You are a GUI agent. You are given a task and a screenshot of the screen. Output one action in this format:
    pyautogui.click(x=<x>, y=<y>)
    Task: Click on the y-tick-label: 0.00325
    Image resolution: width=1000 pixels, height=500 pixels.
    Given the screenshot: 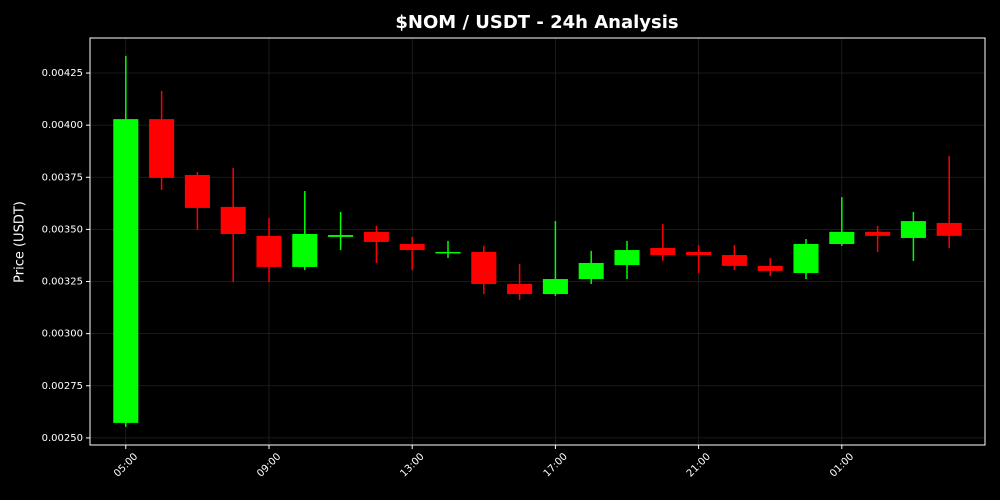 What is the action you would take?
    pyautogui.click(x=62, y=282)
    